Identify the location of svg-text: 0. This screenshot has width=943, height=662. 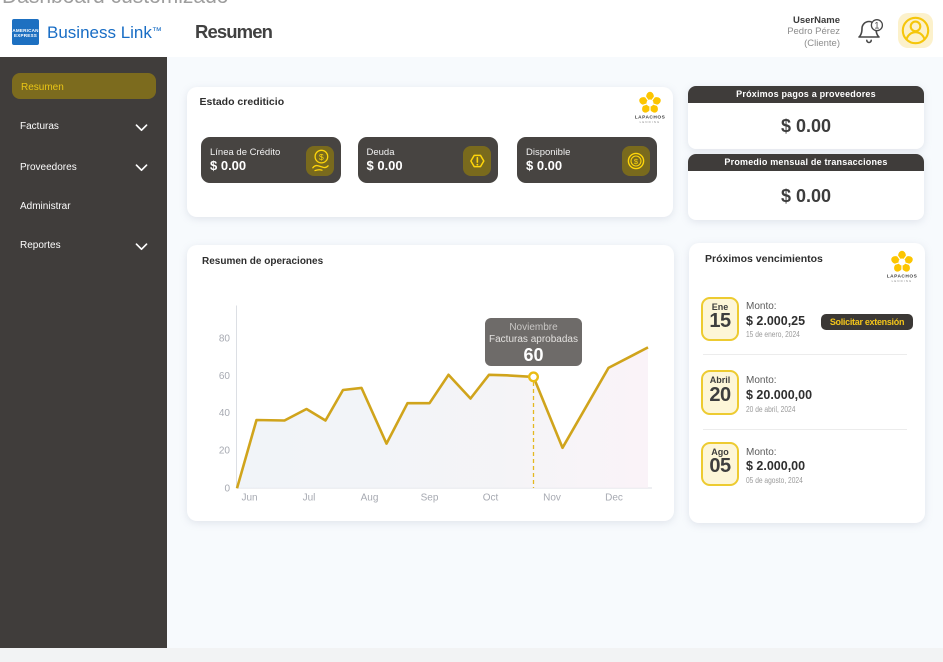
(227, 489).